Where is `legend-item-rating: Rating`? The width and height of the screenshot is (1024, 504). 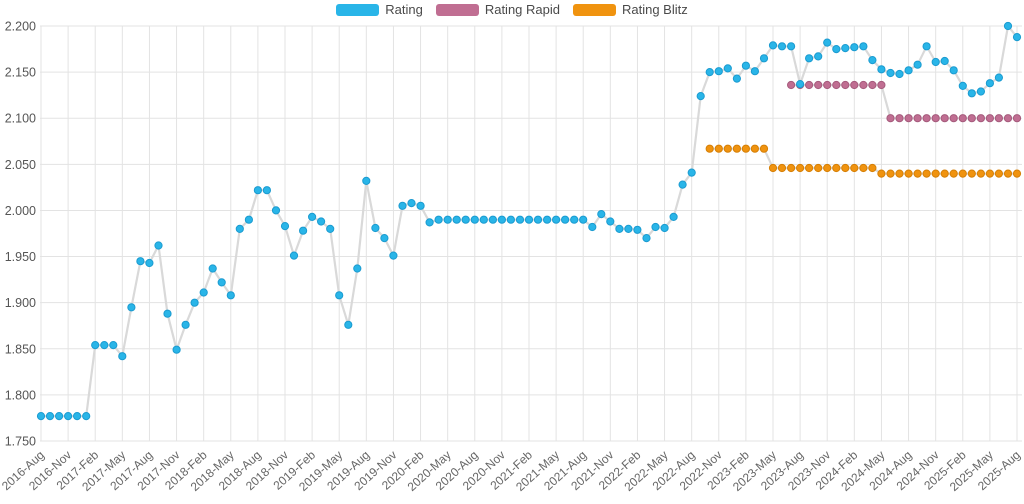 legend-item-rating: Rating is located at coordinates (379, 9).